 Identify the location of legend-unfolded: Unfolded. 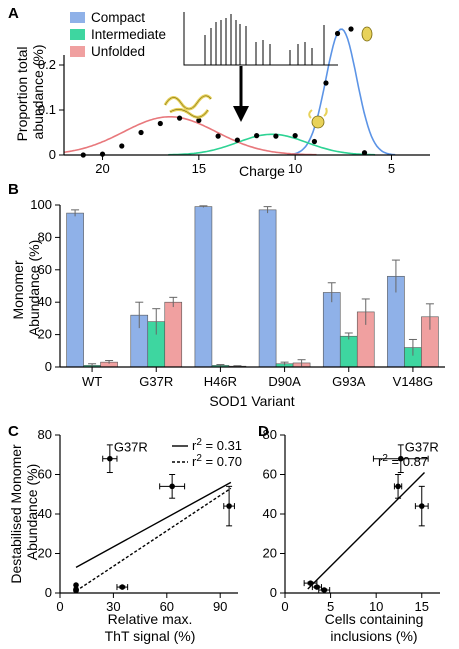
(118, 51).